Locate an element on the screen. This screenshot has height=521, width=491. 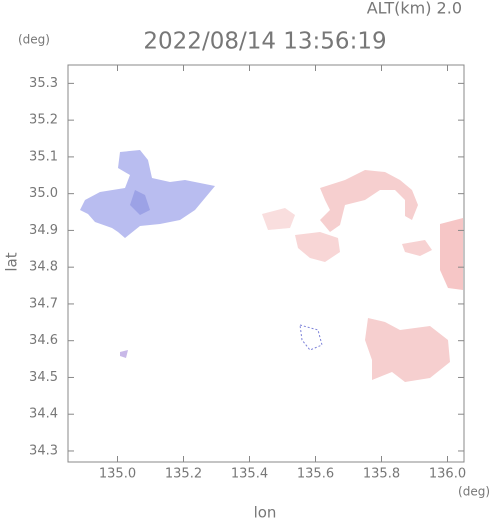
y-tick-label: 35.3 is located at coordinates (43, 83).